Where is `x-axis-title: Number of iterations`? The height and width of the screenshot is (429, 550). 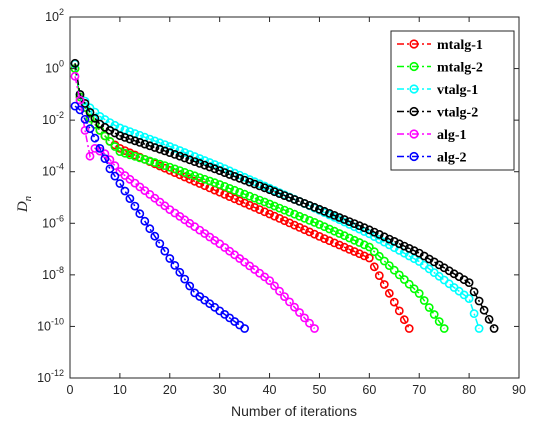
x-axis-title: Number of iterations is located at coordinates (294, 411).